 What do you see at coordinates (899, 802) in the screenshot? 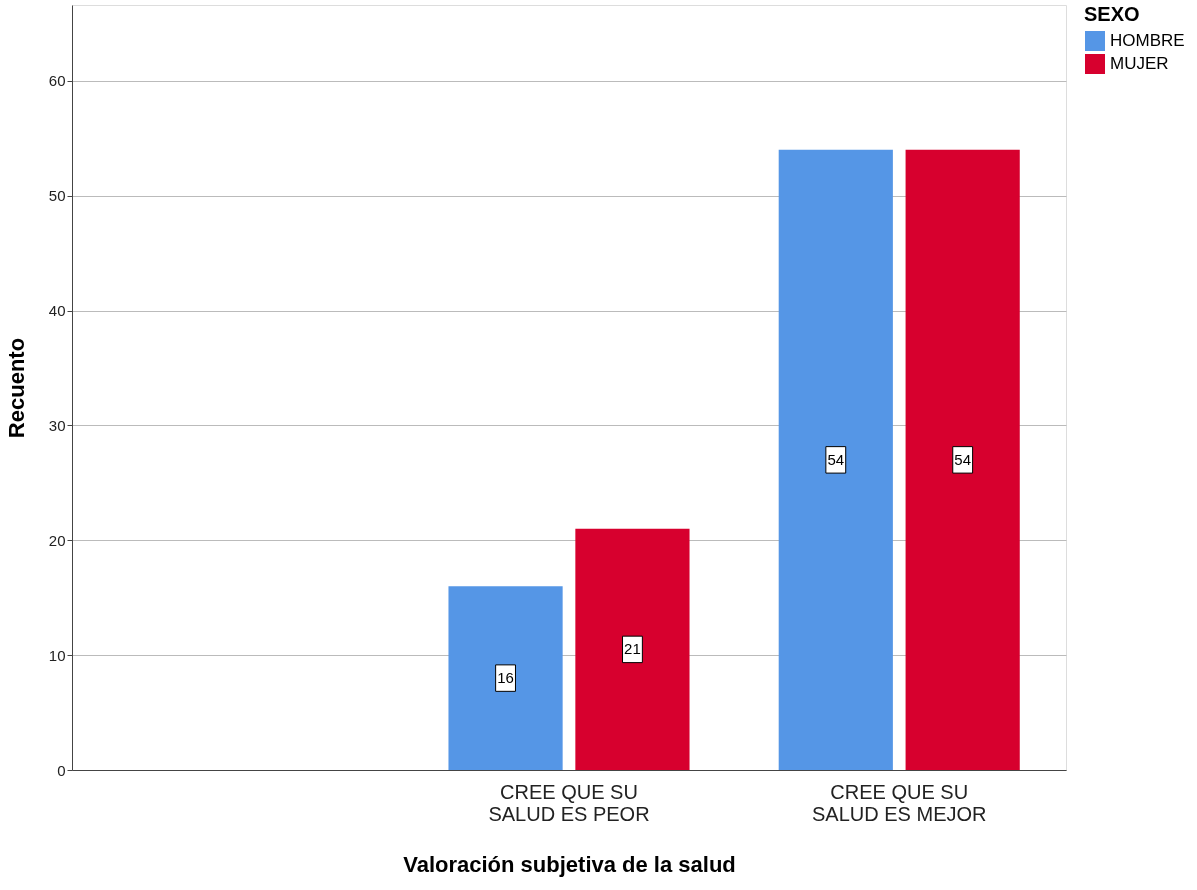
I see `x-tick-label: CREE QUE SU SALUD ES MEJOR` at bounding box center [899, 802].